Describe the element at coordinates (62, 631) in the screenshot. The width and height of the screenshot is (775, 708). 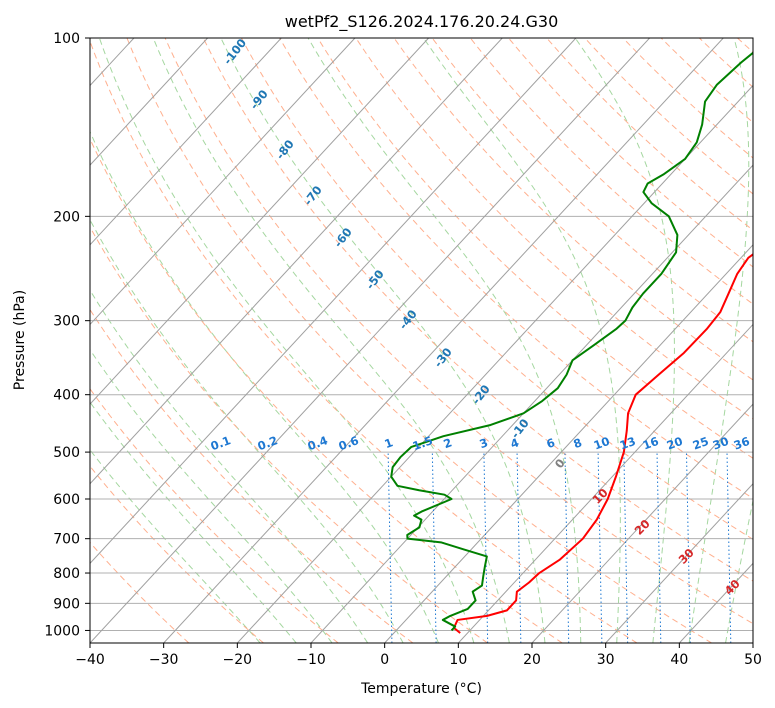
I see `y-tick-label: 1000` at that location.